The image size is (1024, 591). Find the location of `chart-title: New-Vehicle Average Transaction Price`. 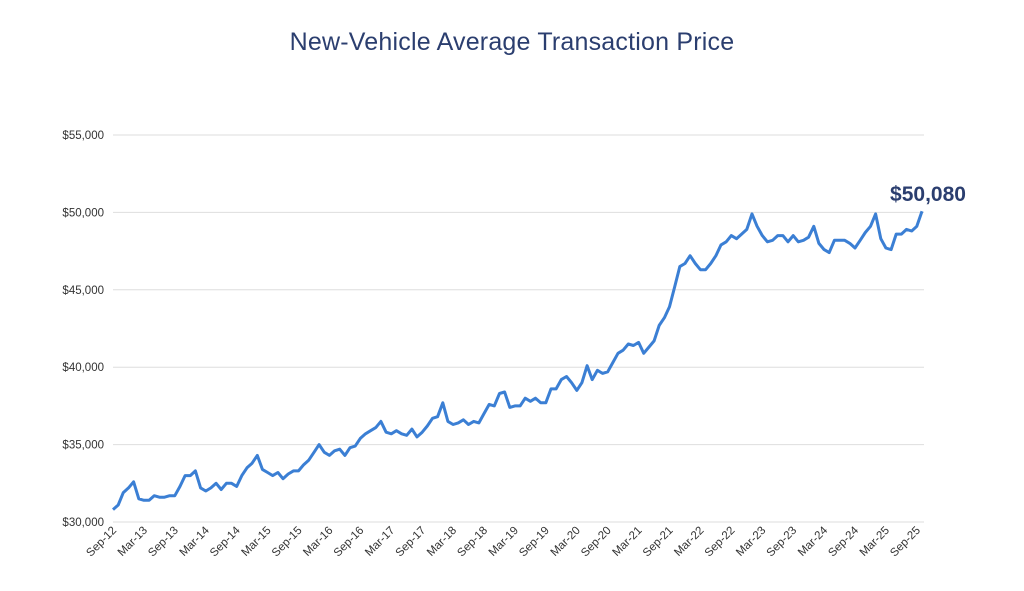

chart-title: New-Vehicle Average Transaction Price is located at coordinates (512, 42).